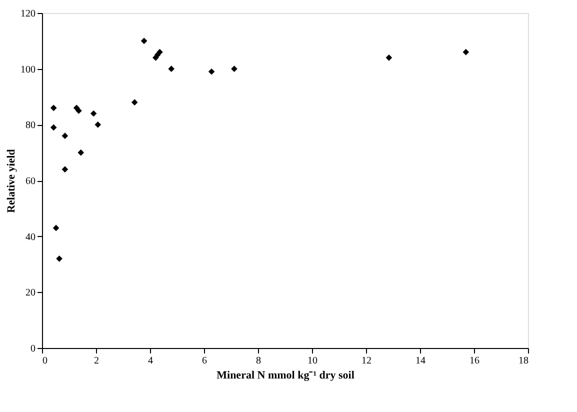 This screenshot has height=412, width=577. What do you see at coordinates (204, 361) in the screenshot?
I see `x-tick-label: 6` at bounding box center [204, 361].